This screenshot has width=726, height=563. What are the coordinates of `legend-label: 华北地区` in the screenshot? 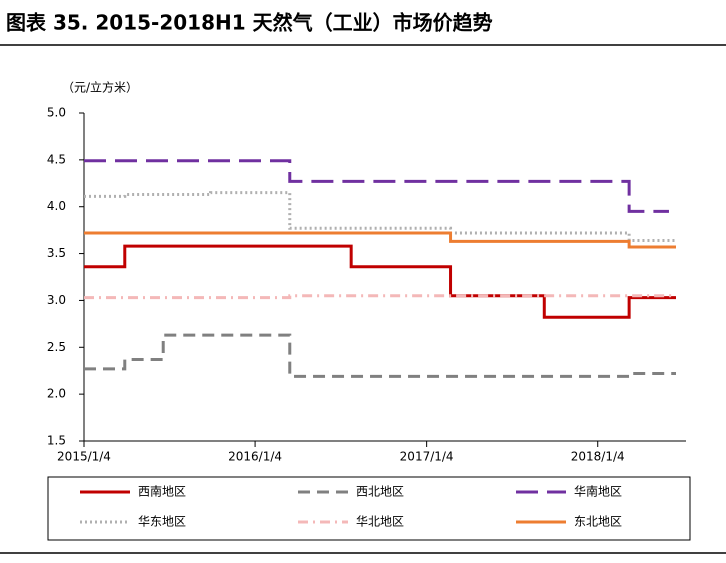 It's located at (380, 522).